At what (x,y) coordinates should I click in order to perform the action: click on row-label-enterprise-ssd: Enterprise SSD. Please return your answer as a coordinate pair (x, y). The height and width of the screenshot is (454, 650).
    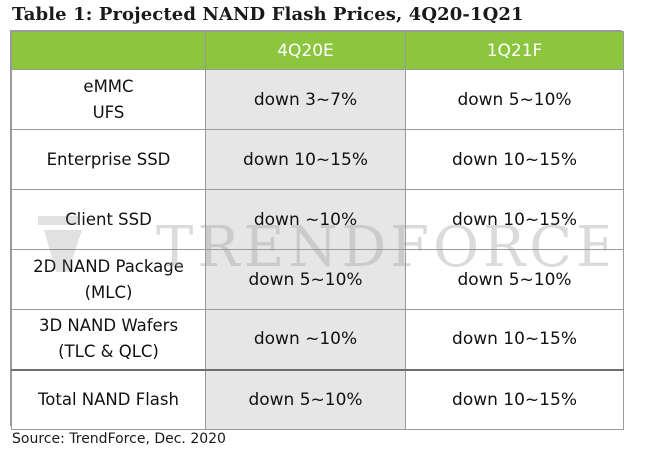
    Looking at the image, I should click on (108, 159).